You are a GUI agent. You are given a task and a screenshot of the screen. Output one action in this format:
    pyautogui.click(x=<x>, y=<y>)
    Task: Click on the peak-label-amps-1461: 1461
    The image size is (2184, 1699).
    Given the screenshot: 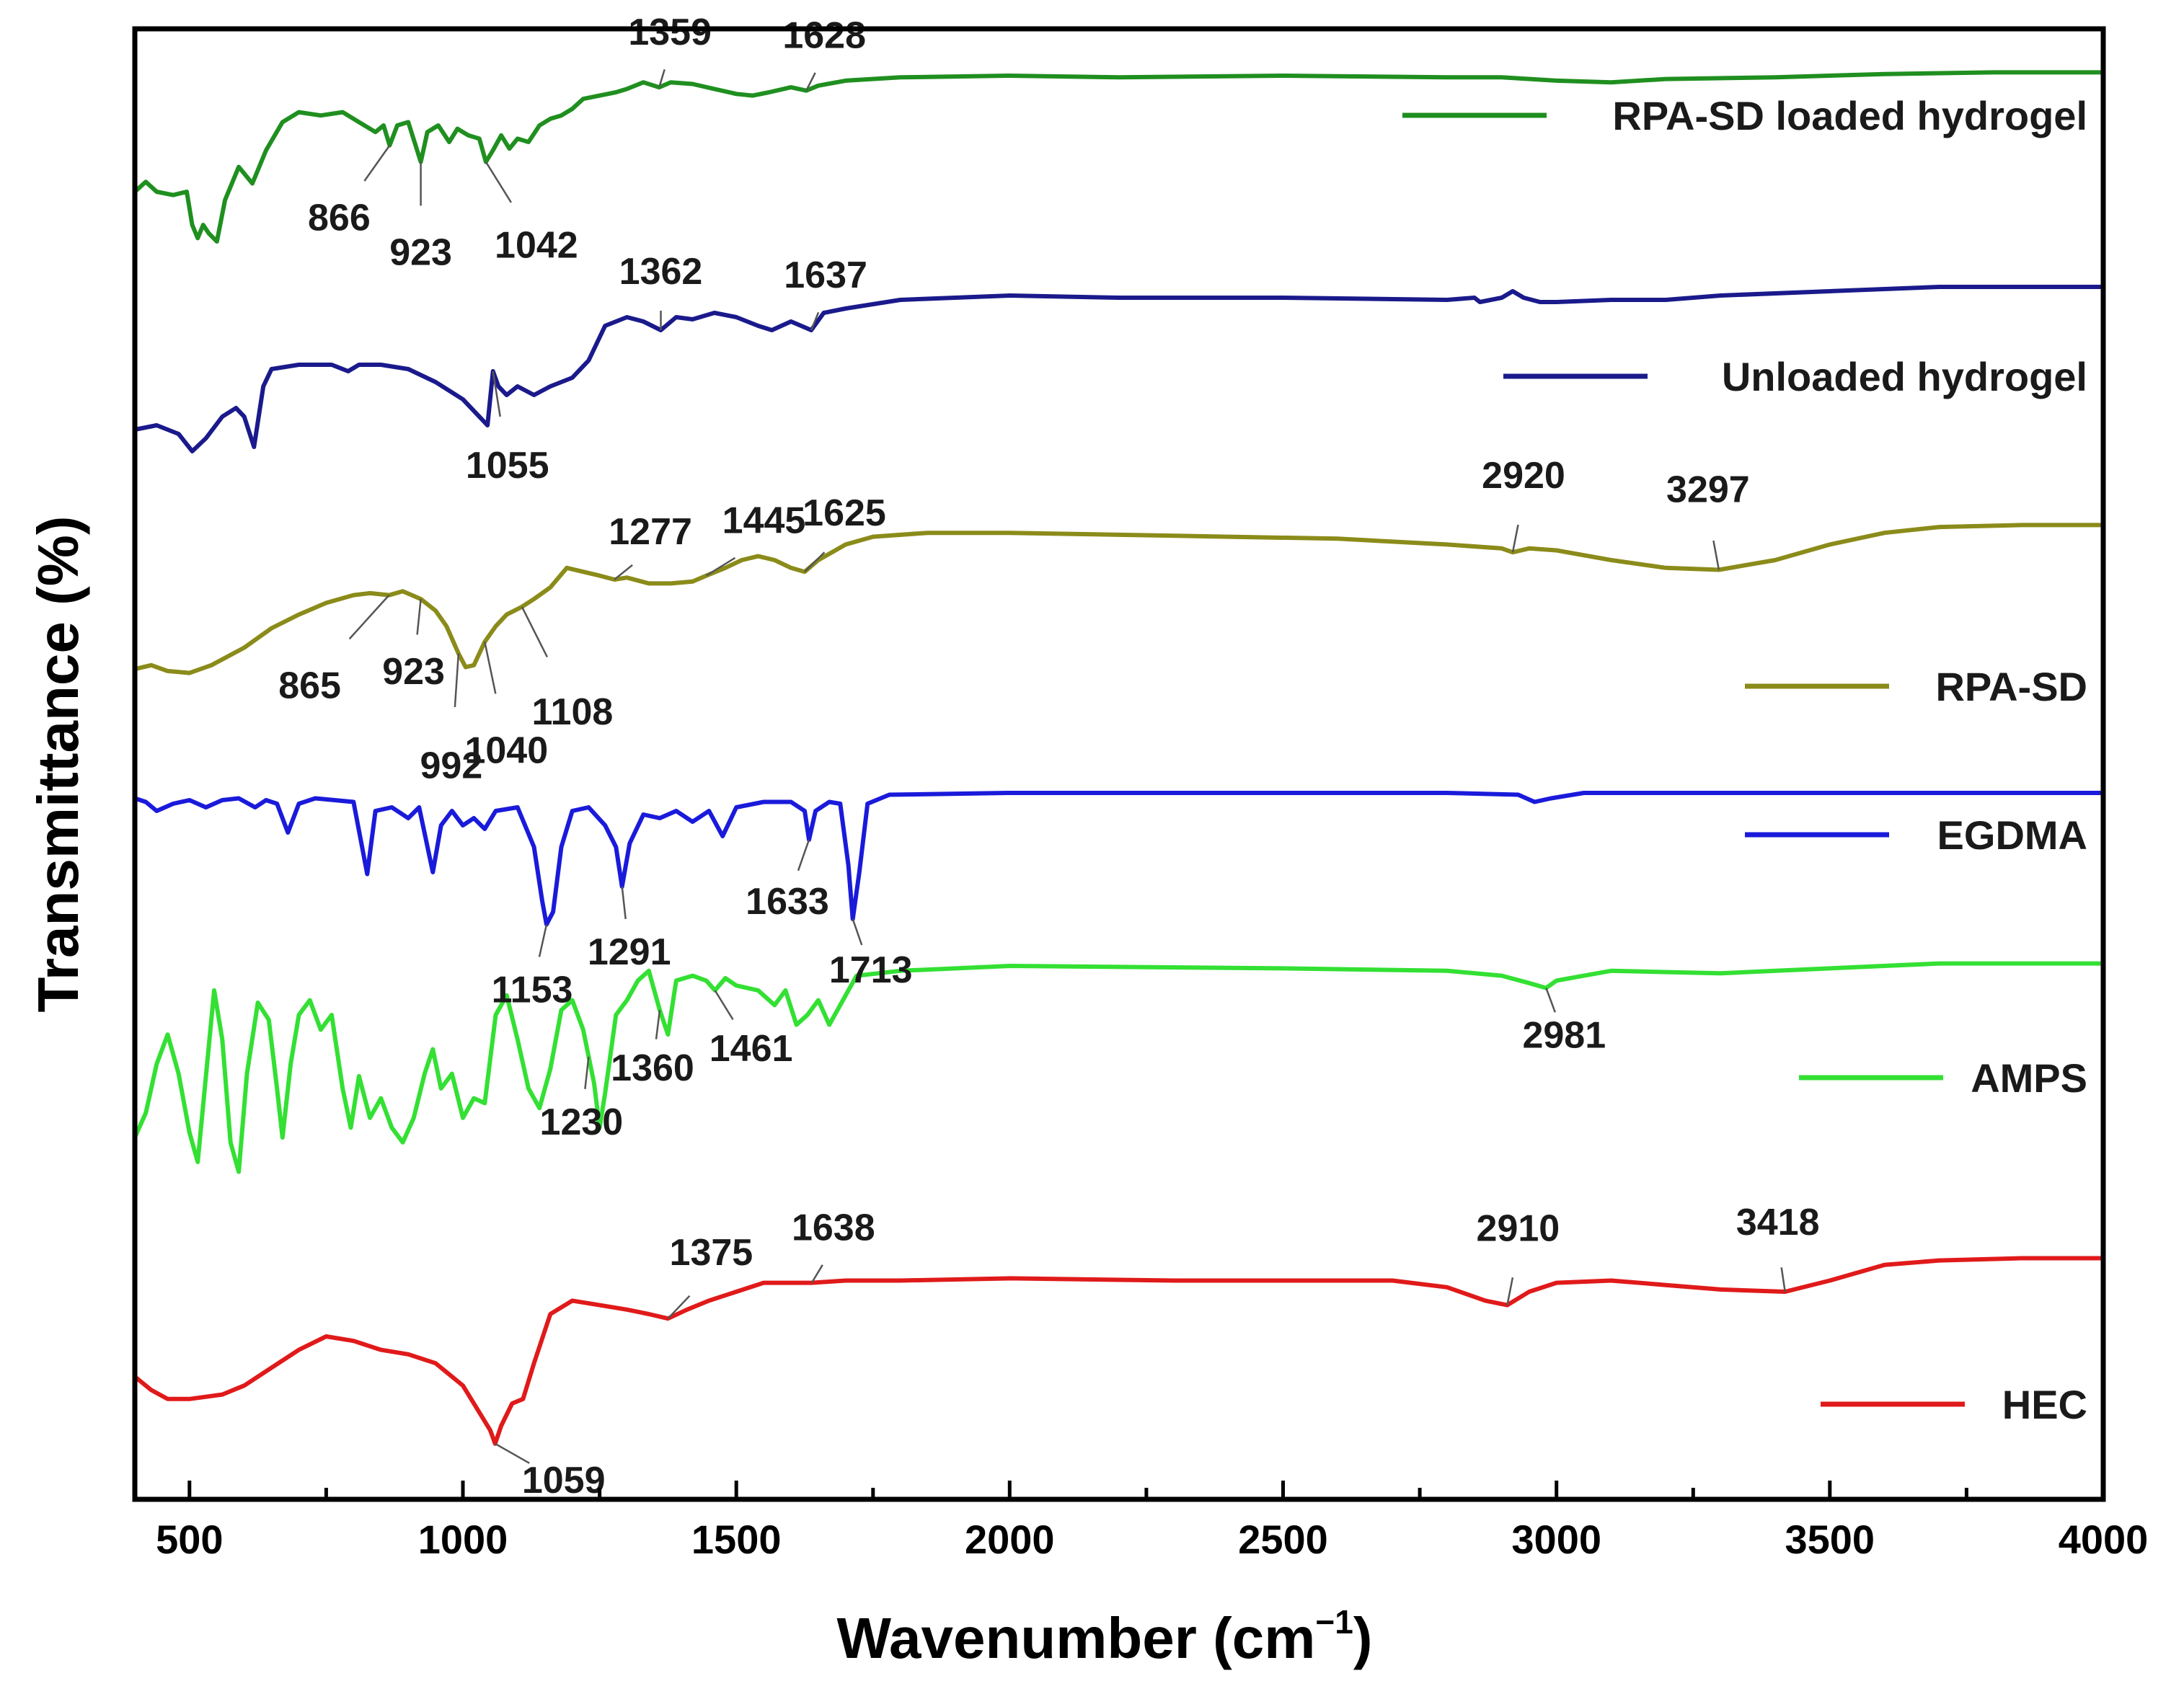 What is the action you would take?
    pyautogui.click(x=751, y=1049)
    